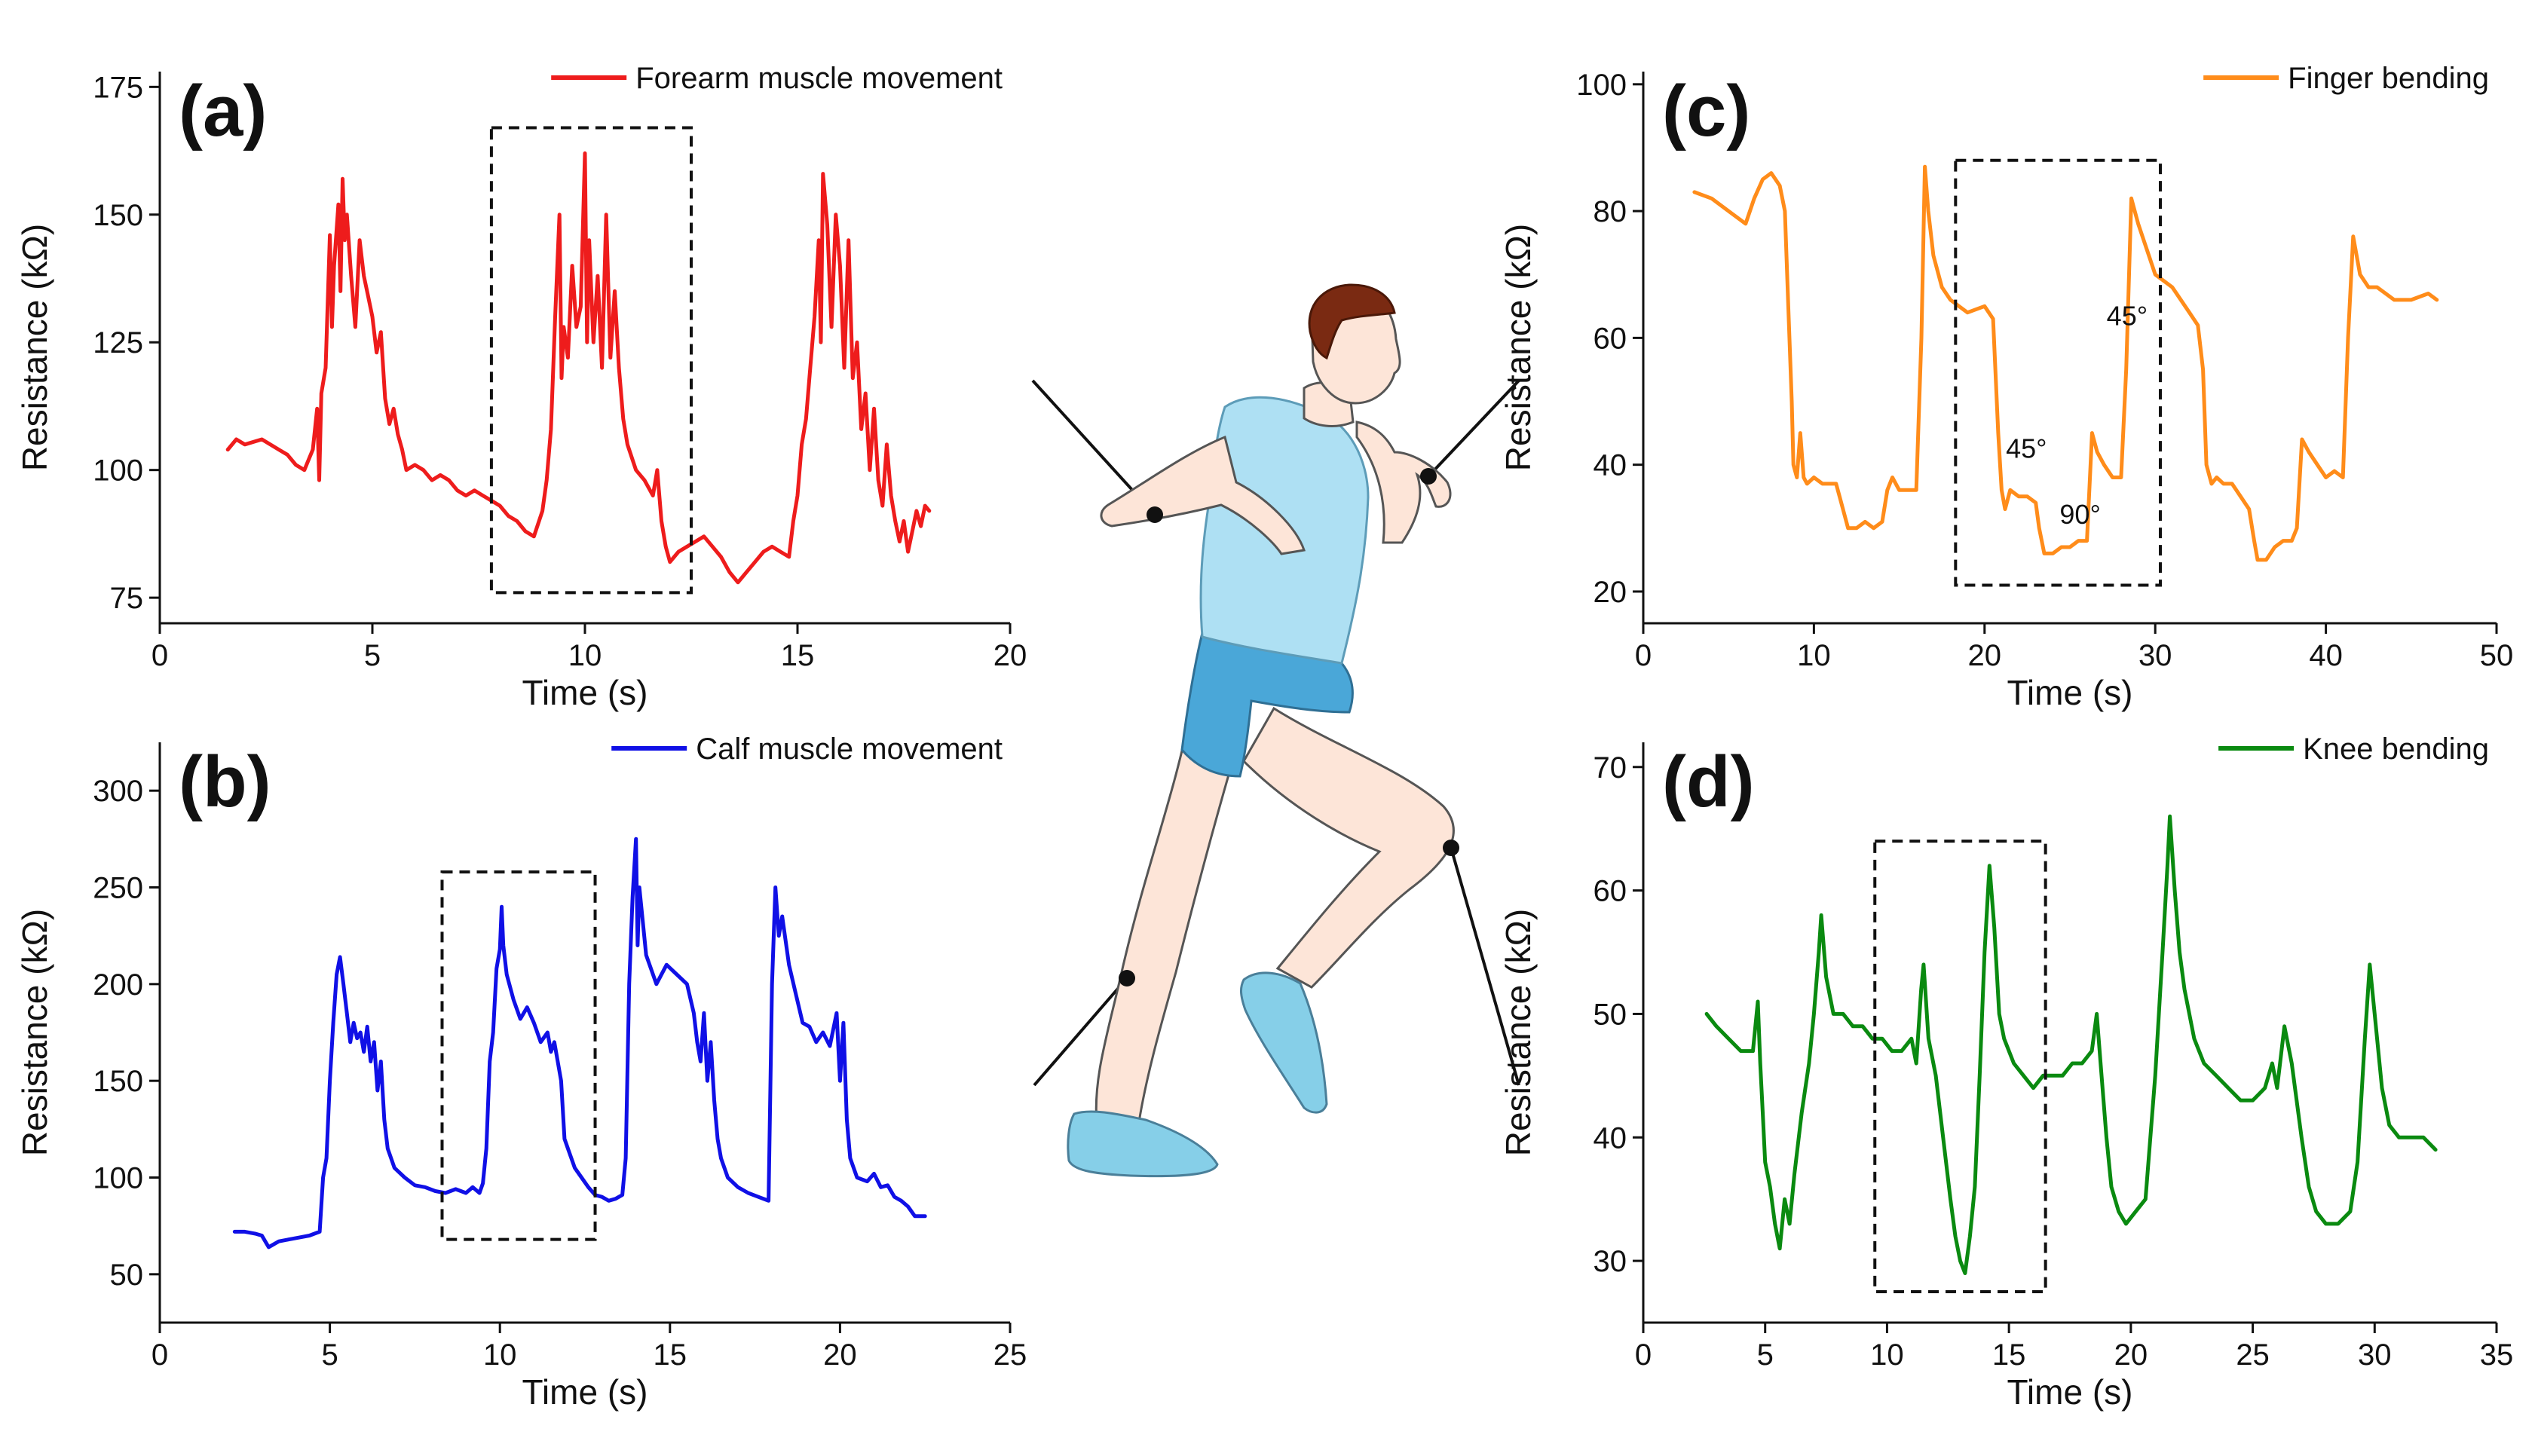 This screenshot has height=1456, width=2538. What do you see at coordinates (2079, 514) in the screenshot?
I see `angle-annotation: 90°` at bounding box center [2079, 514].